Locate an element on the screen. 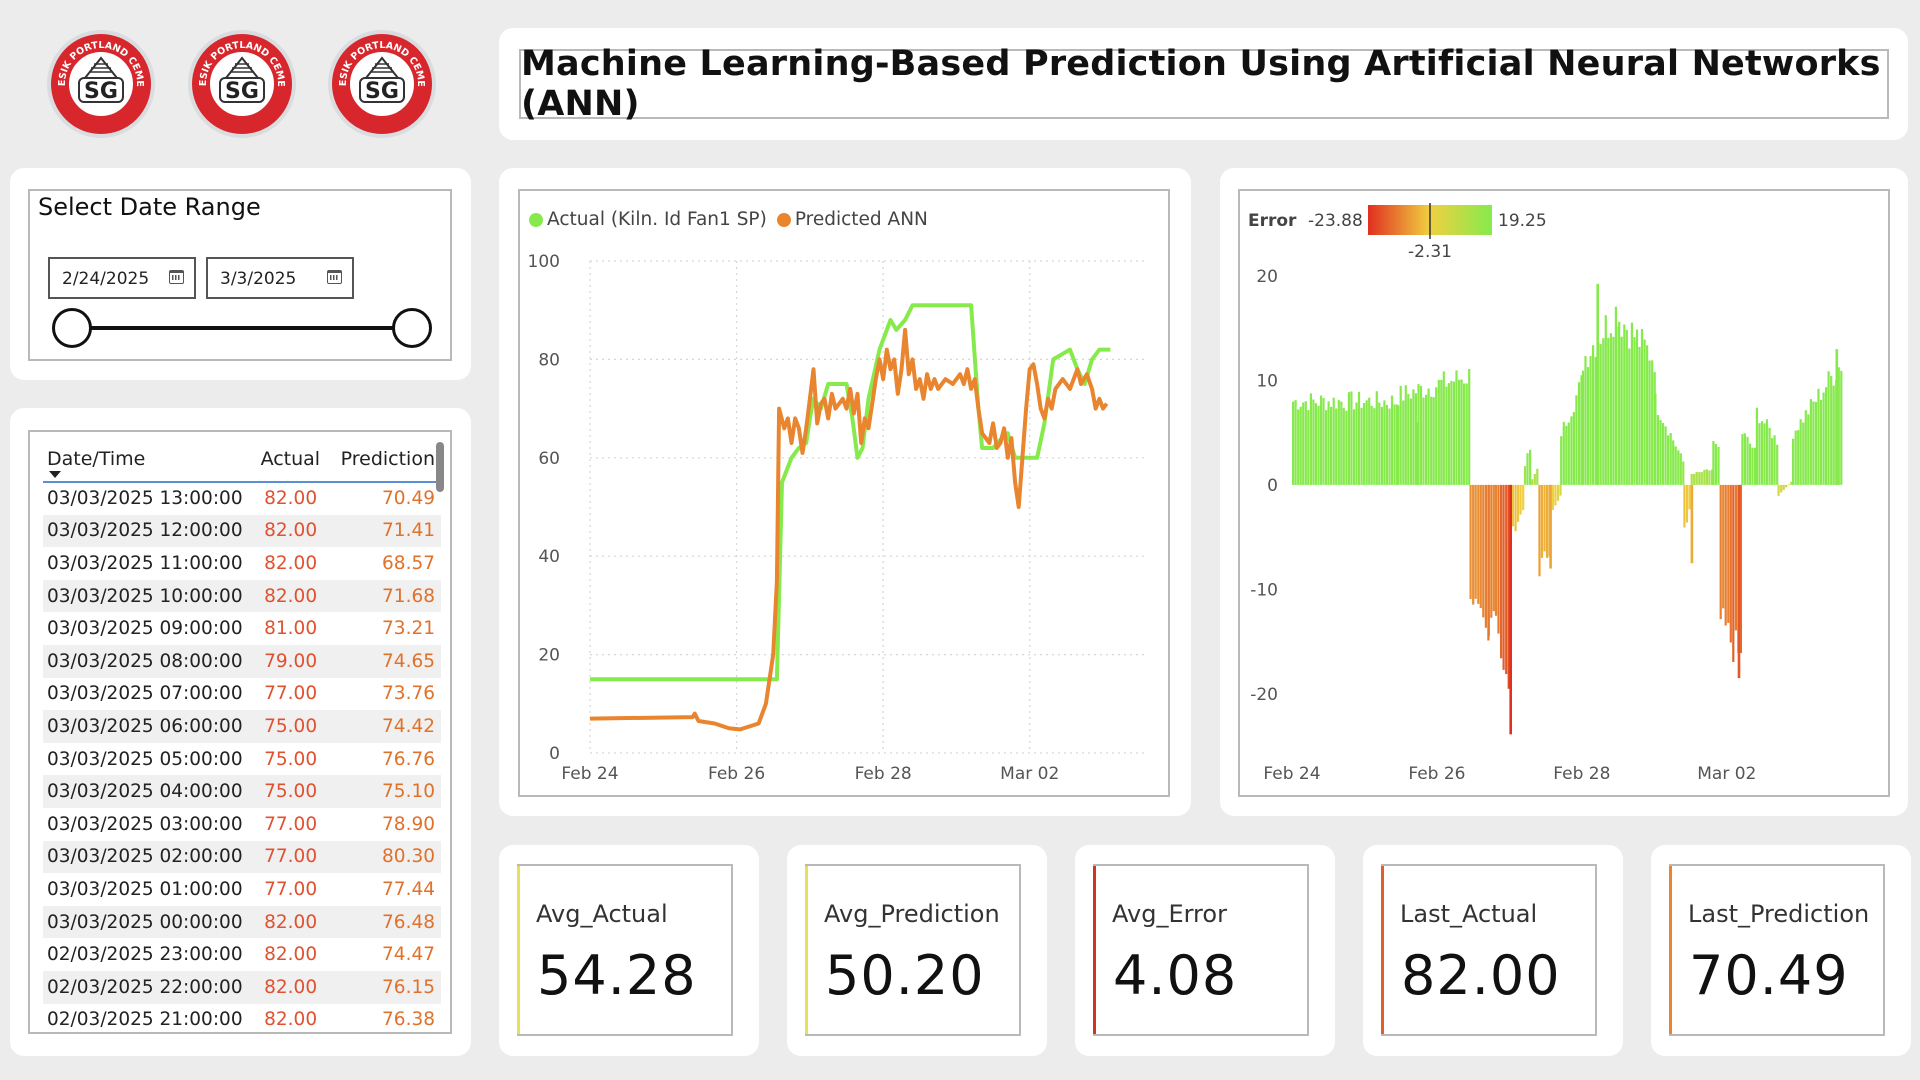 The width and height of the screenshot is (1920, 1080). table-header-row: Date/Time Actual Prediction is located at coordinates (242, 459).